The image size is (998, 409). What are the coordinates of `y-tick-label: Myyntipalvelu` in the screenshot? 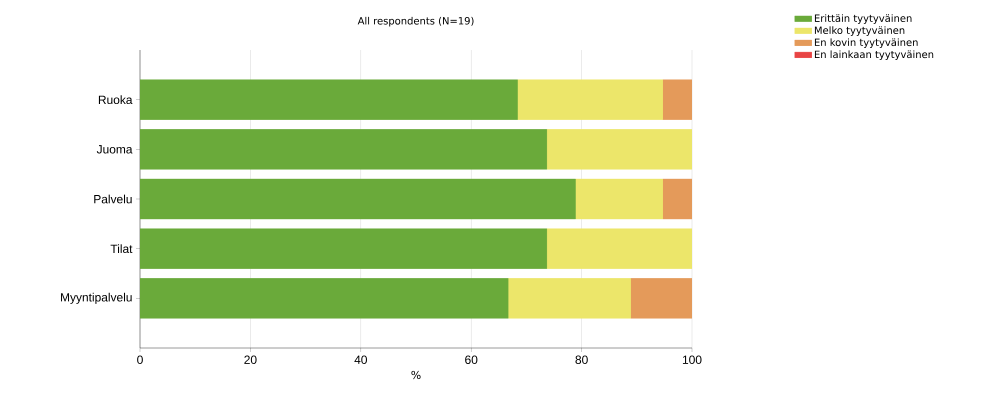 It's located at (96, 298).